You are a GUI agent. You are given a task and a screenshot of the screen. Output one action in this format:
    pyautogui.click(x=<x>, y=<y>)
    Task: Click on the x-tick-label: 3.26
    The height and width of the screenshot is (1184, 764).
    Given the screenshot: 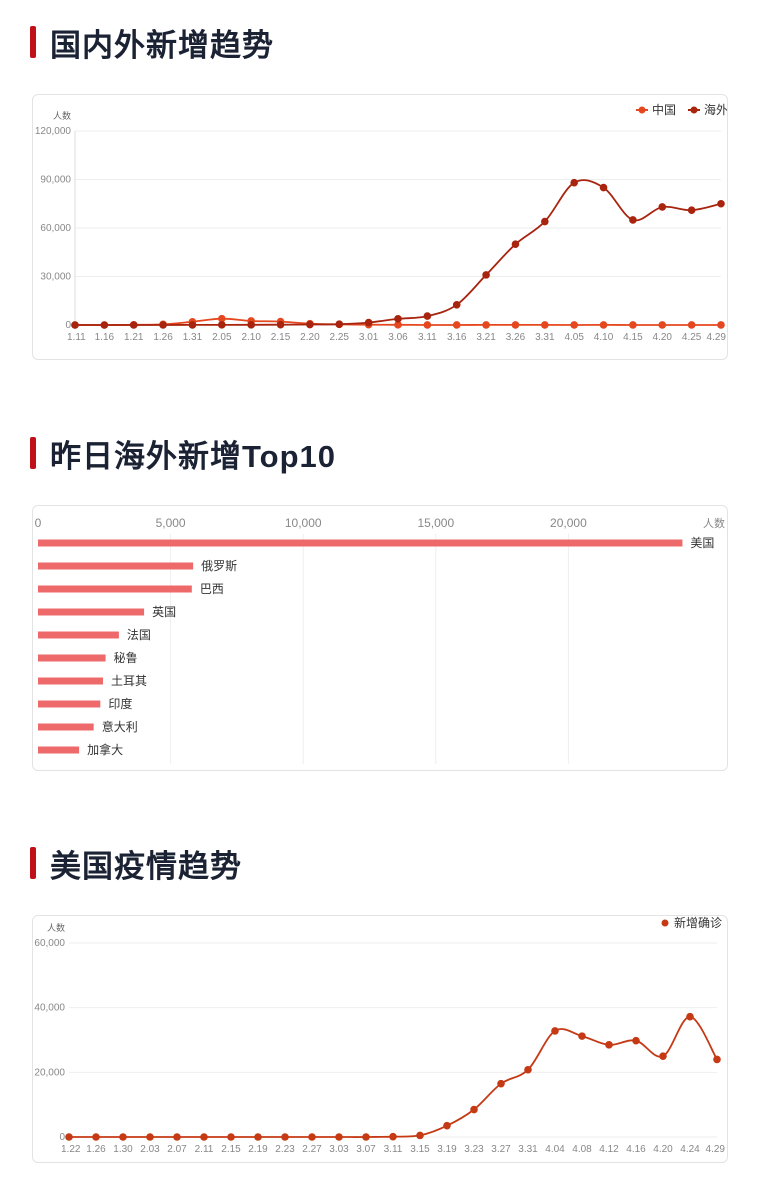 What is the action you would take?
    pyautogui.click(x=516, y=337)
    